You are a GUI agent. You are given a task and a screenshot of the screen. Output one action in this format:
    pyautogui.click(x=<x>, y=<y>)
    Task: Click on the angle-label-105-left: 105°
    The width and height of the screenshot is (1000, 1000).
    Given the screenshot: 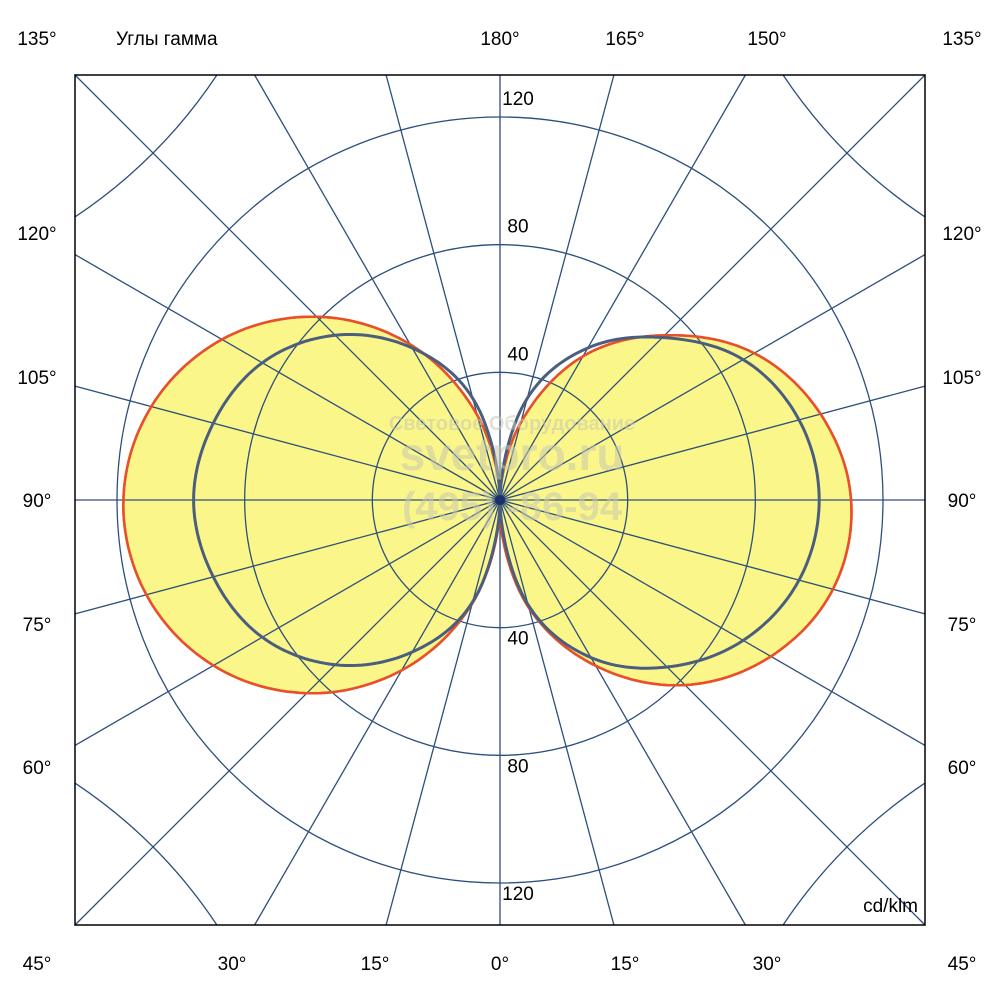 What is the action you would take?
    pyautogui.click(x=36, y=378)
    